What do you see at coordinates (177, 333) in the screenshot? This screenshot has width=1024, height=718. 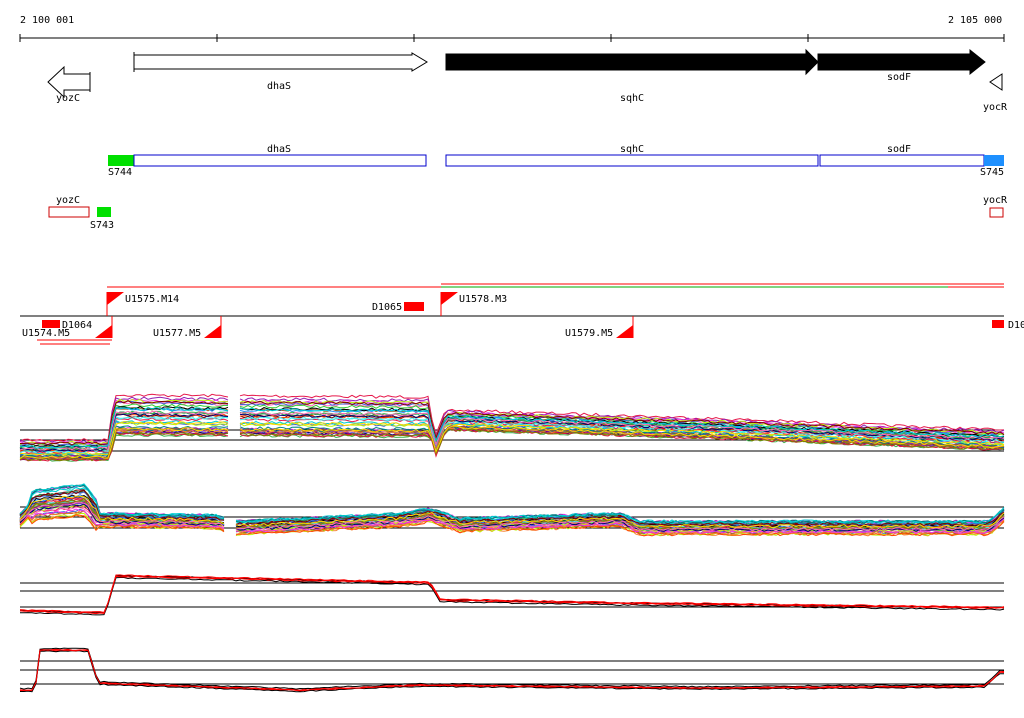 I see `segment-label: U1577.M5` at bounding box center [177, 333].